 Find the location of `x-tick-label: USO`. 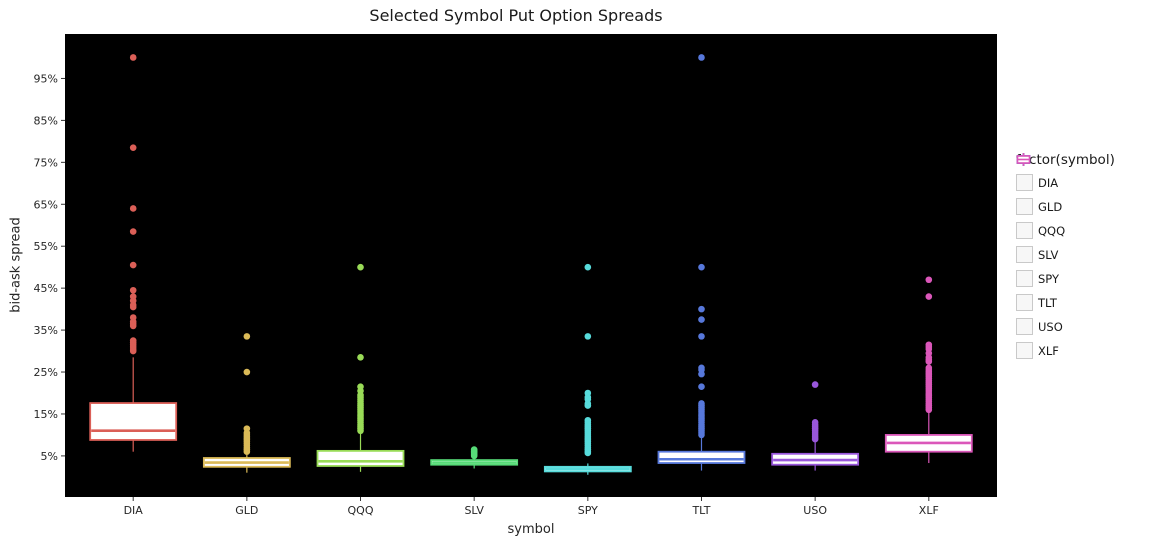

x-tick-label: USO is located at coordinates (815, 510).